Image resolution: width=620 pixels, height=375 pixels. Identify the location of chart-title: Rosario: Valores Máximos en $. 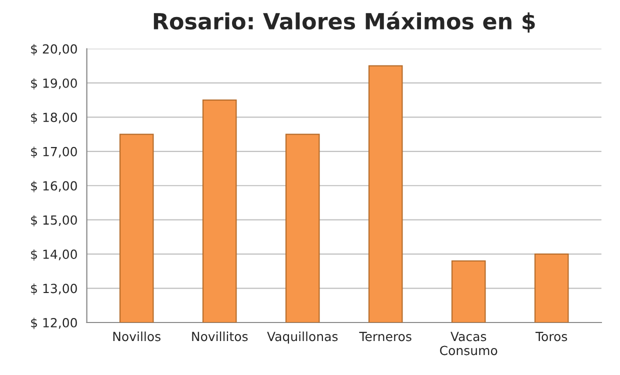
(344, 22).